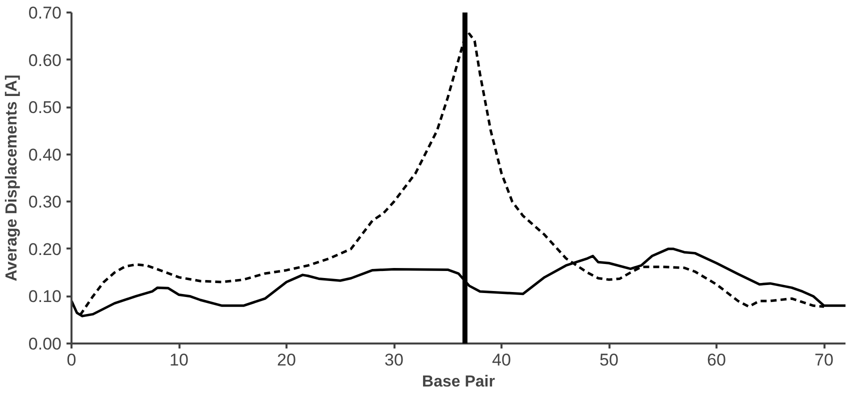 This screenshot has width=850, height=393. Describe the element at coordinates (45, 108) in the screenshot. I see `y-tick-label: 0.50` at that location.